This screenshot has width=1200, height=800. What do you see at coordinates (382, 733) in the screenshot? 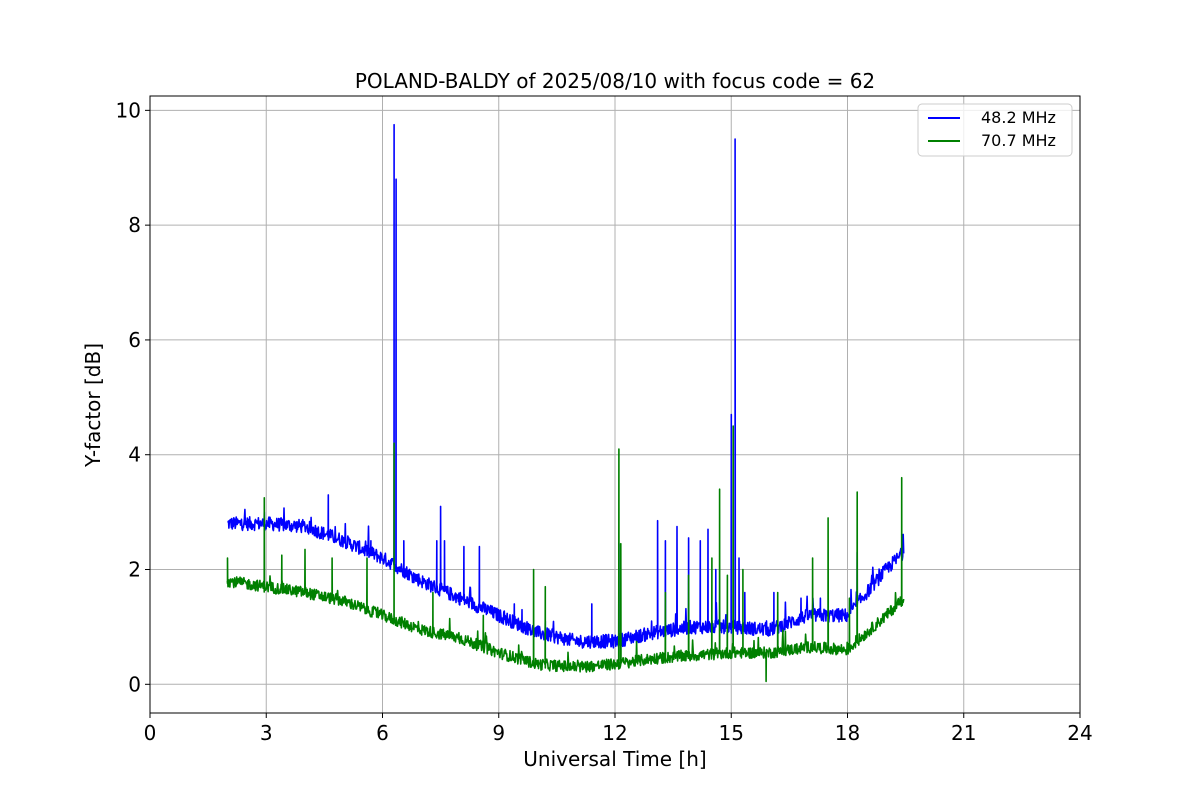
I see `x-tick-label: 6` at bounding box center [382, 733].